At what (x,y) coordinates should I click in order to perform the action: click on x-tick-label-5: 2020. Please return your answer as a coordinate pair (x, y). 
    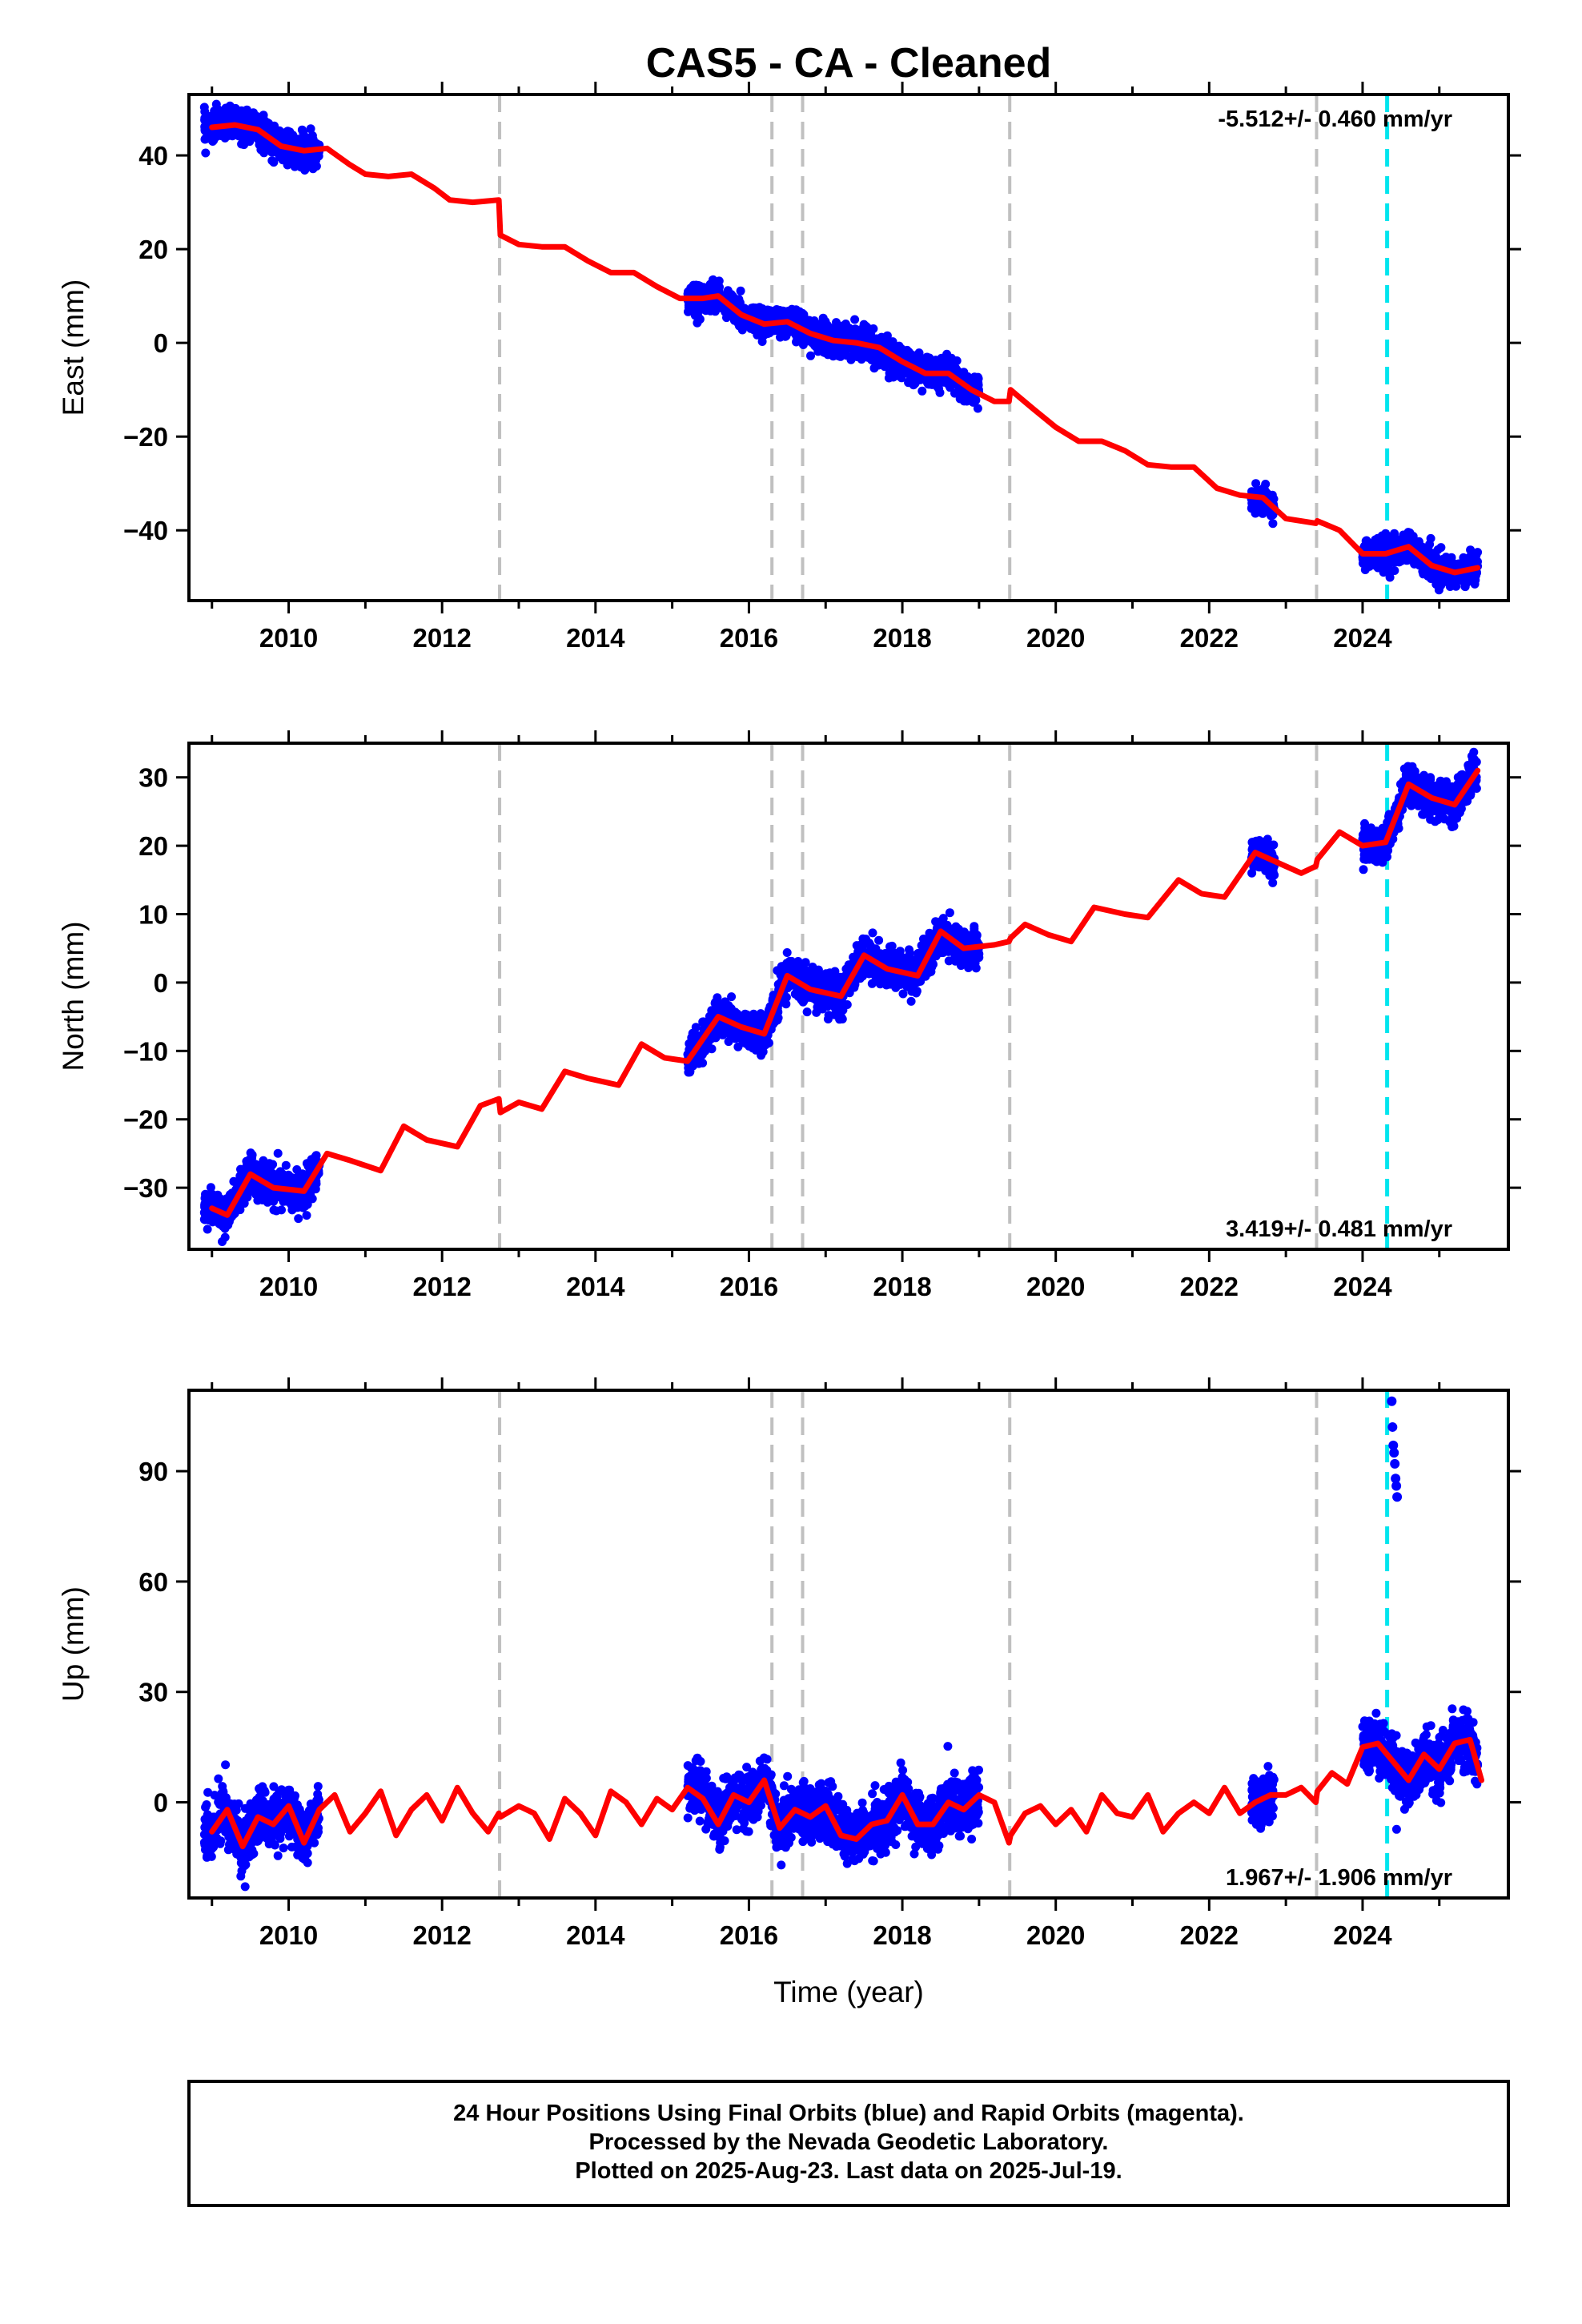
    Looking at the image, I should click on (1056, 638).